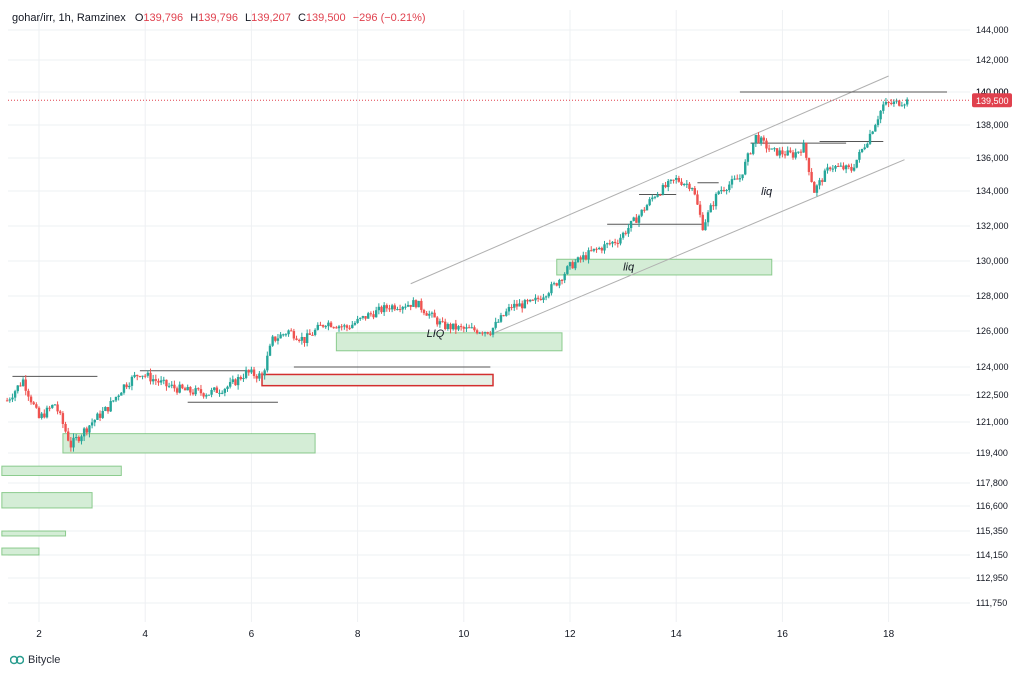 The image size is (1024, 673). I want to click on symbol-label: gohar/irr, so click(32, 18).